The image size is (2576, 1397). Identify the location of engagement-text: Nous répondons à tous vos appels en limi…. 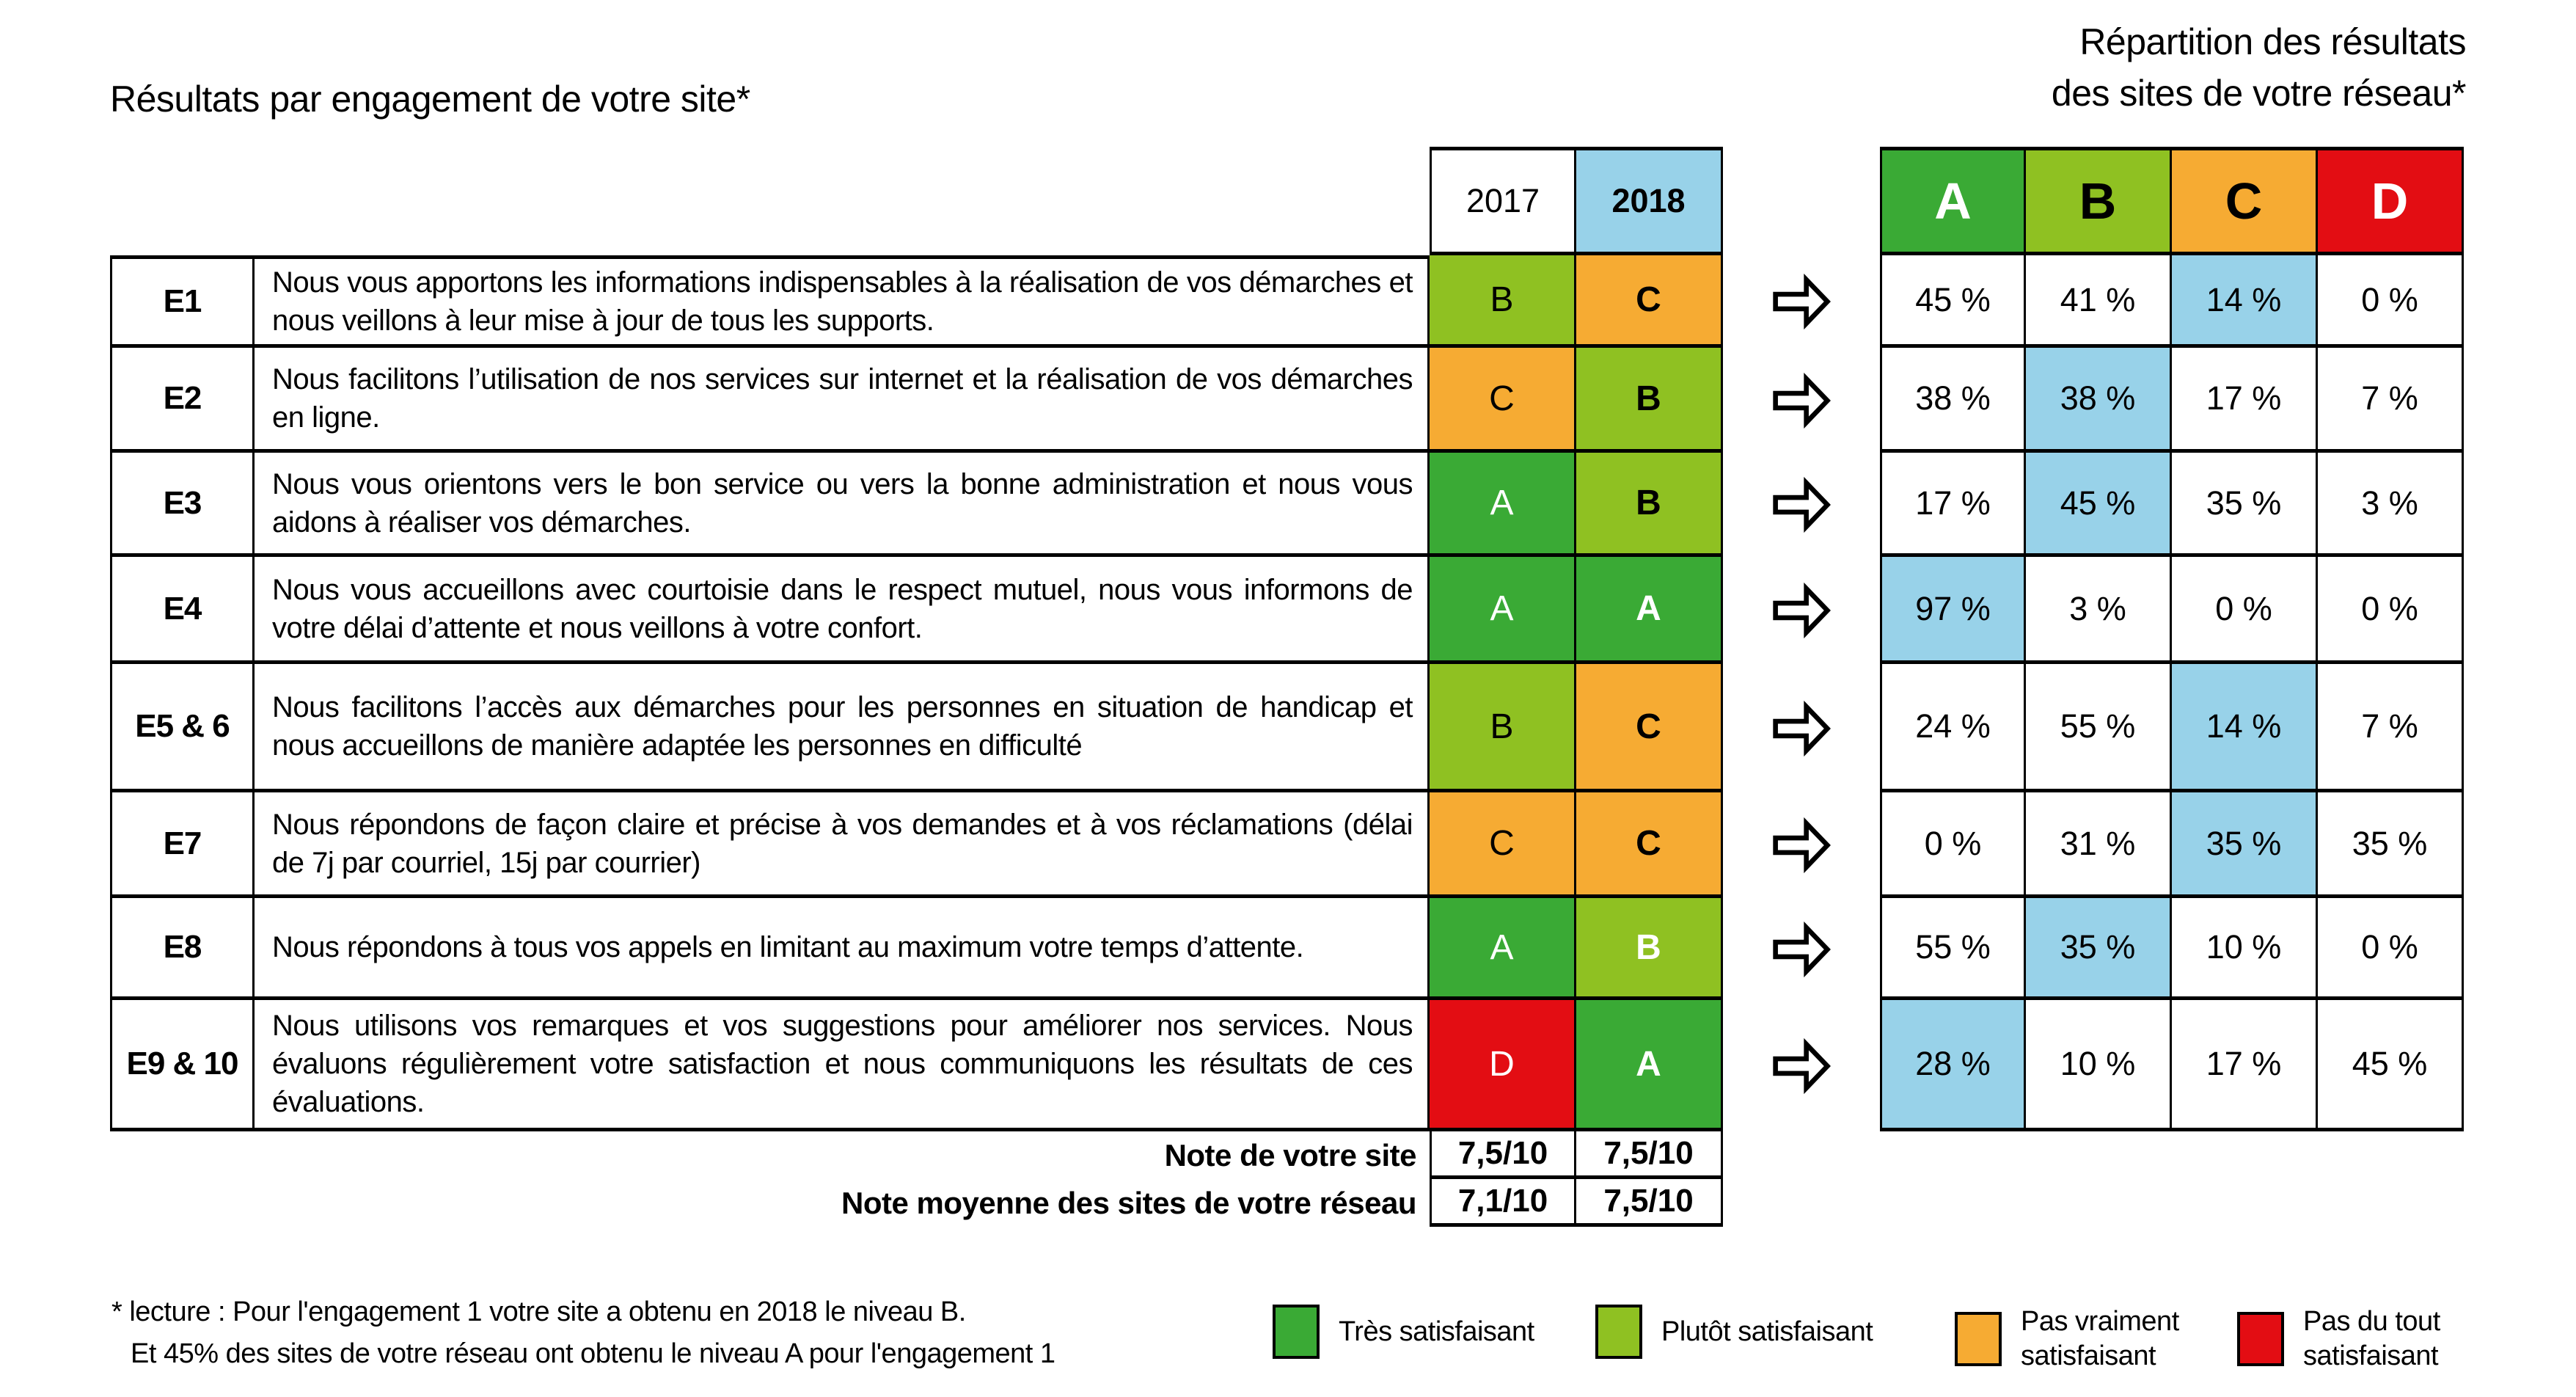
(842, 949).